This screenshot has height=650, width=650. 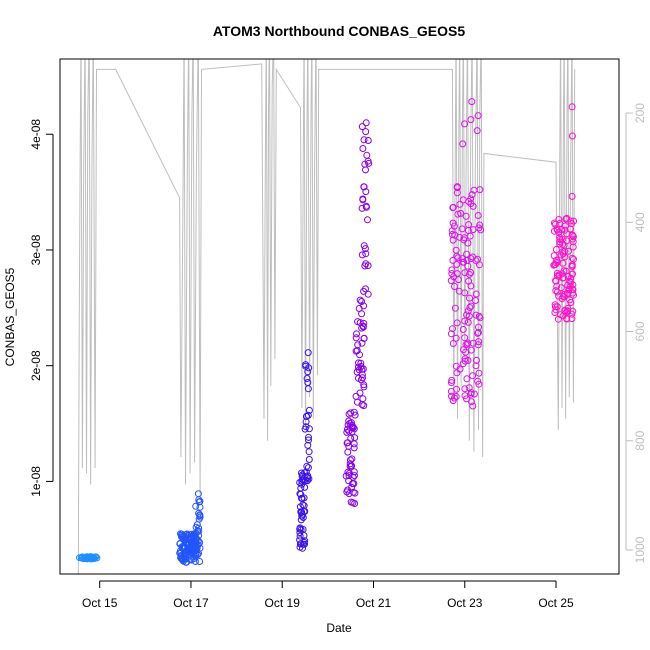 What do you see at coordinates (328, 595) in the screenshot?
I see `x-axis: Oct 15 Oct 17 Oct 19 Oct 21 Oct 23 Oct 25` at bounding box center [328, 595].